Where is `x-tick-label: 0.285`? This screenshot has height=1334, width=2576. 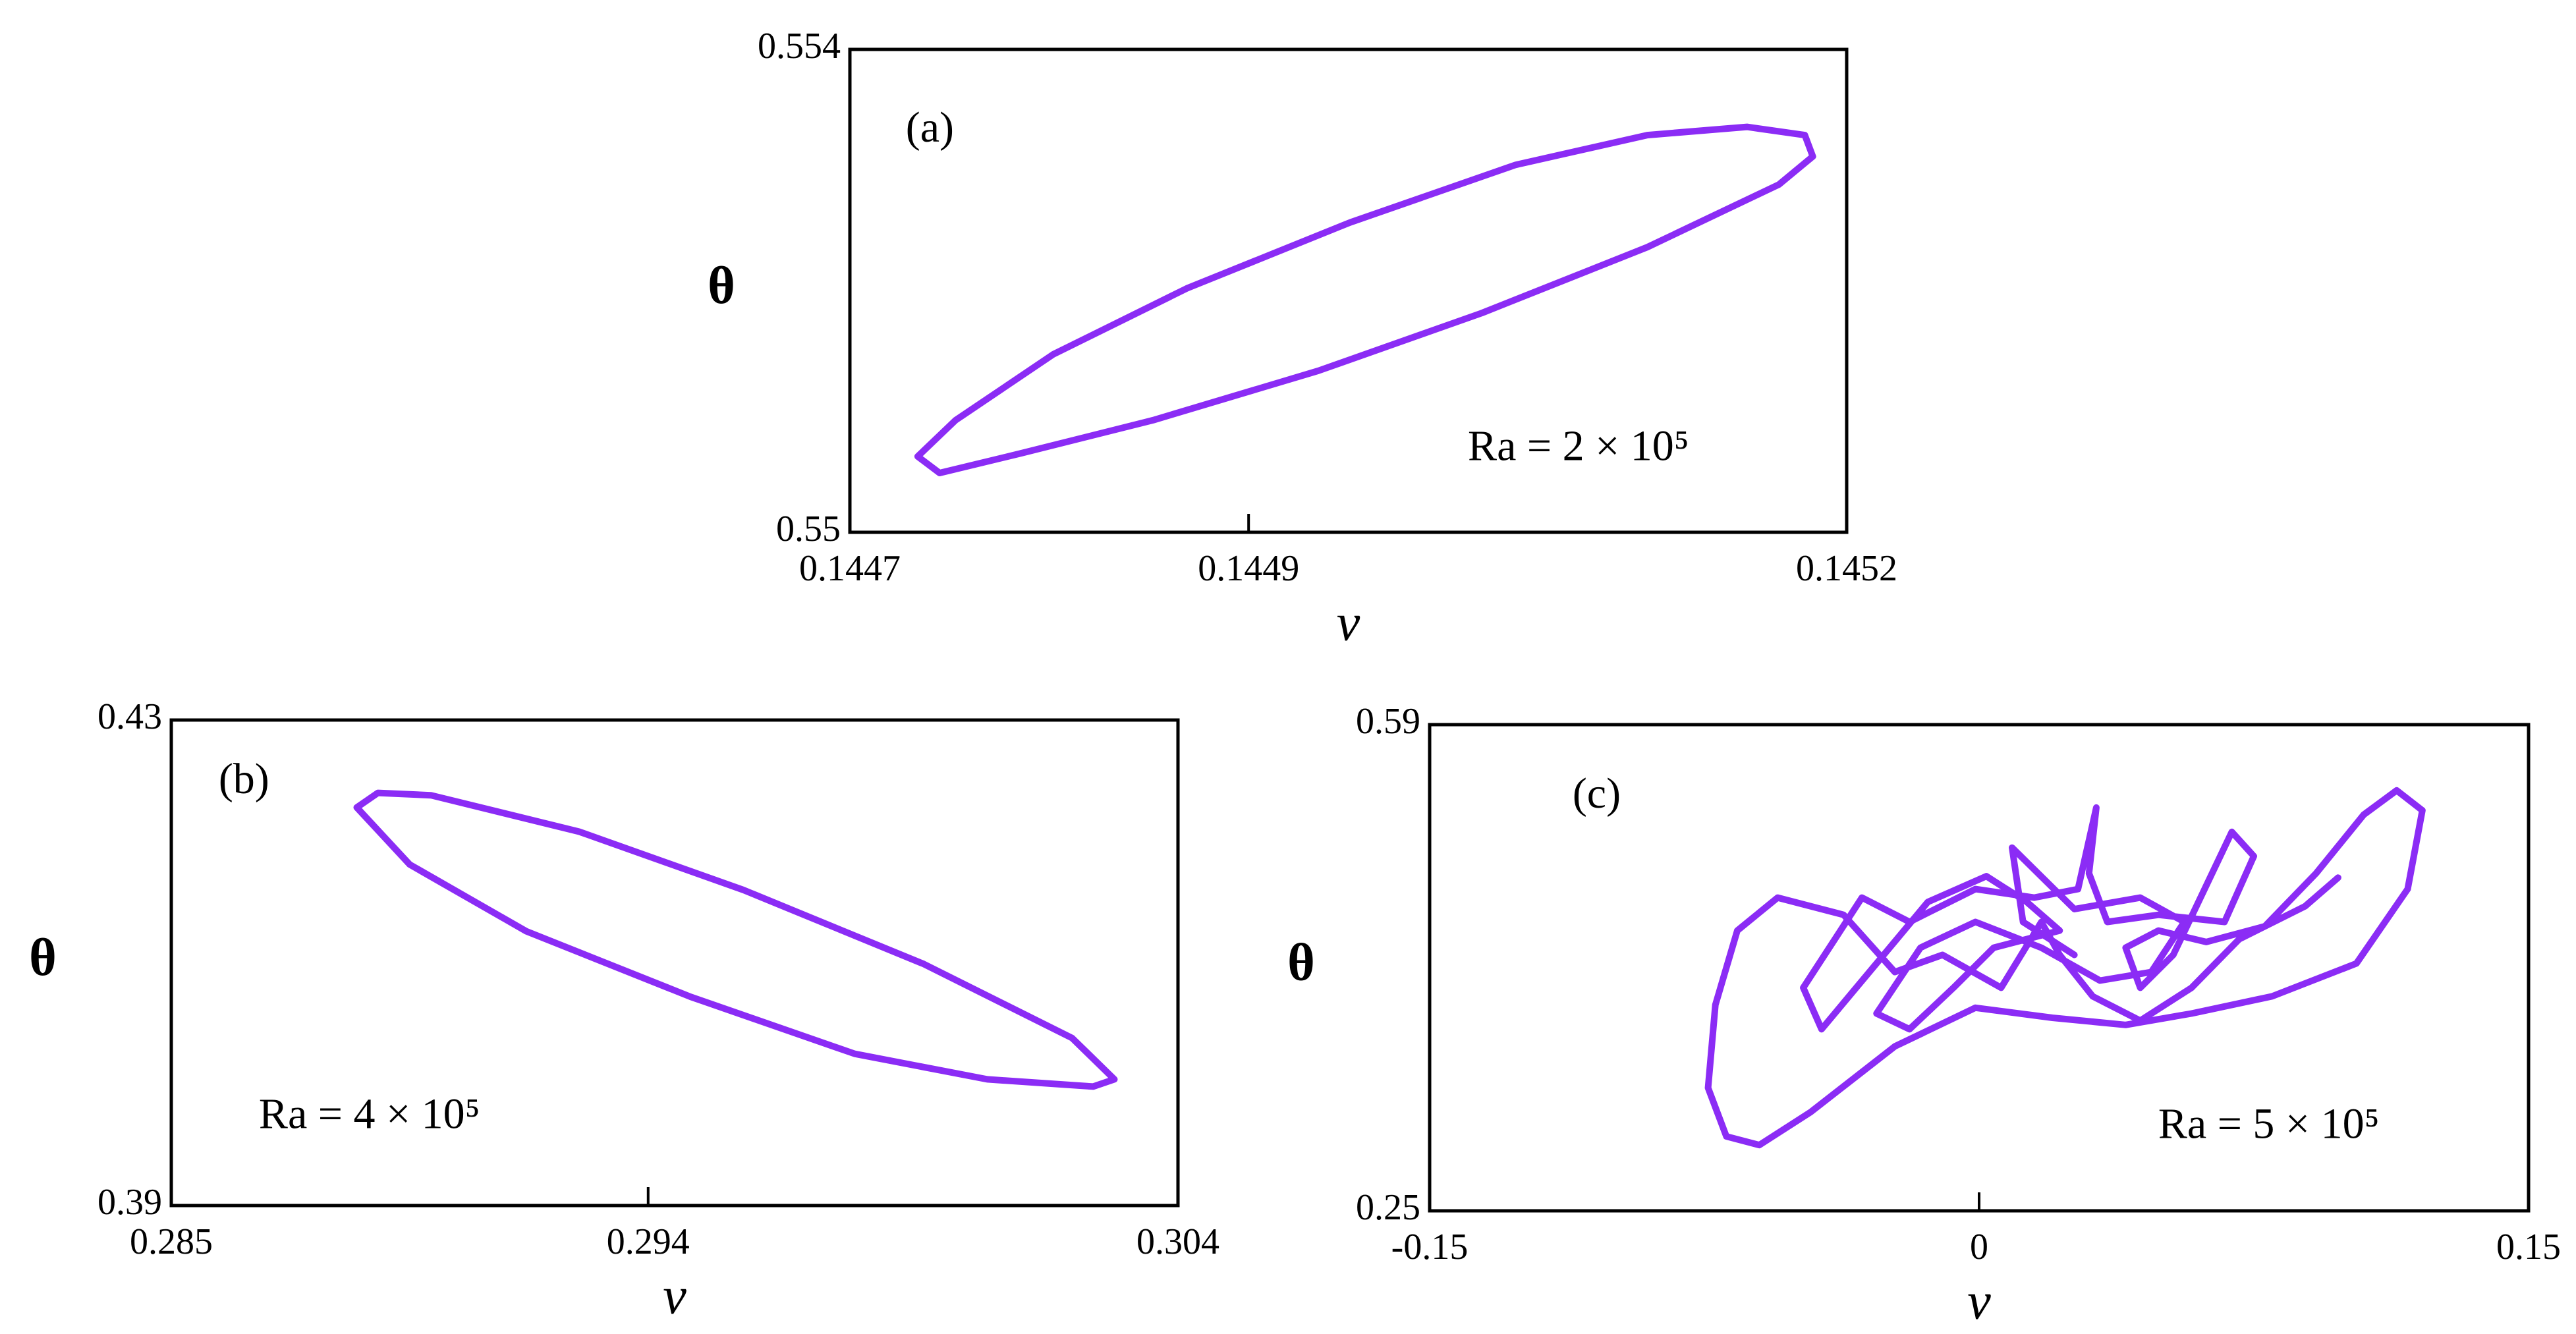
x-tick-label: 0.285 is located at coordinates (171, 1242).